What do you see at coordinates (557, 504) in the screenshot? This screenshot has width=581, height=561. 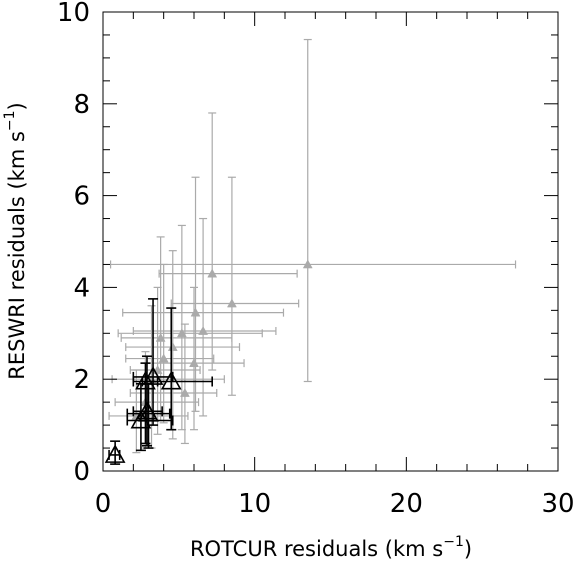 I see `x-tick-label: 30` at bounding box center [557, 504].